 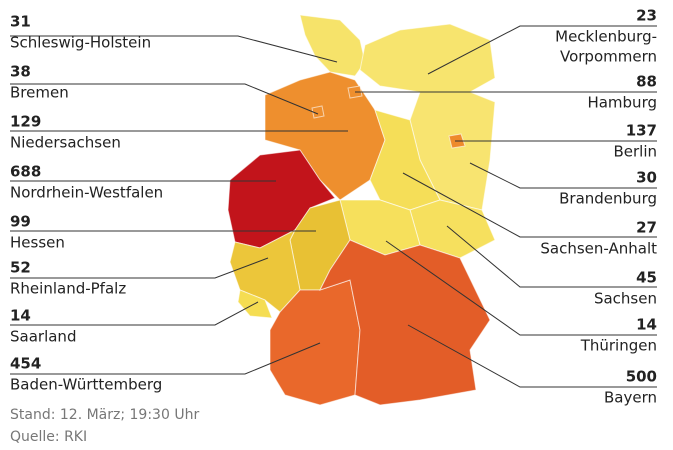 I want to click on region-name: Mecklenburg-, so click(x=606, y=37).